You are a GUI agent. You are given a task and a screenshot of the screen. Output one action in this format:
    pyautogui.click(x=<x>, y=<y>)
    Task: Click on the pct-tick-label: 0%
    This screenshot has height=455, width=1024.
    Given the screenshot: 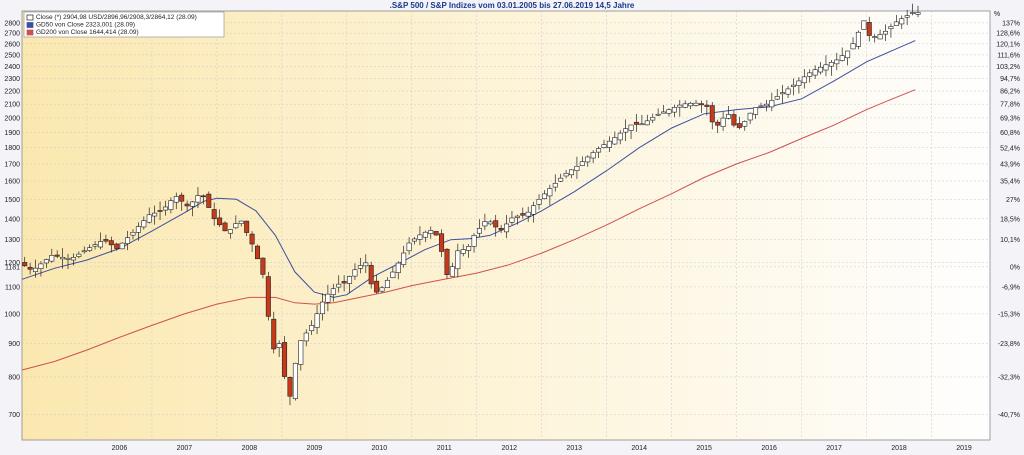 What is the action you would take?
    pyautogui.click(x=1015, y=267)
    